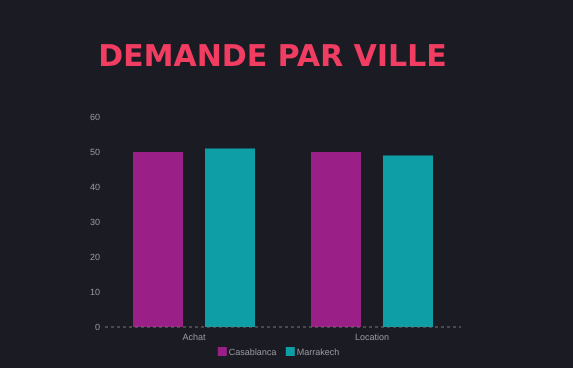 This screenshot has height=368, width=573. Describe the element at coordinates (95, 152) in the screenshot. I see `y-tick-label: 50` at that location.